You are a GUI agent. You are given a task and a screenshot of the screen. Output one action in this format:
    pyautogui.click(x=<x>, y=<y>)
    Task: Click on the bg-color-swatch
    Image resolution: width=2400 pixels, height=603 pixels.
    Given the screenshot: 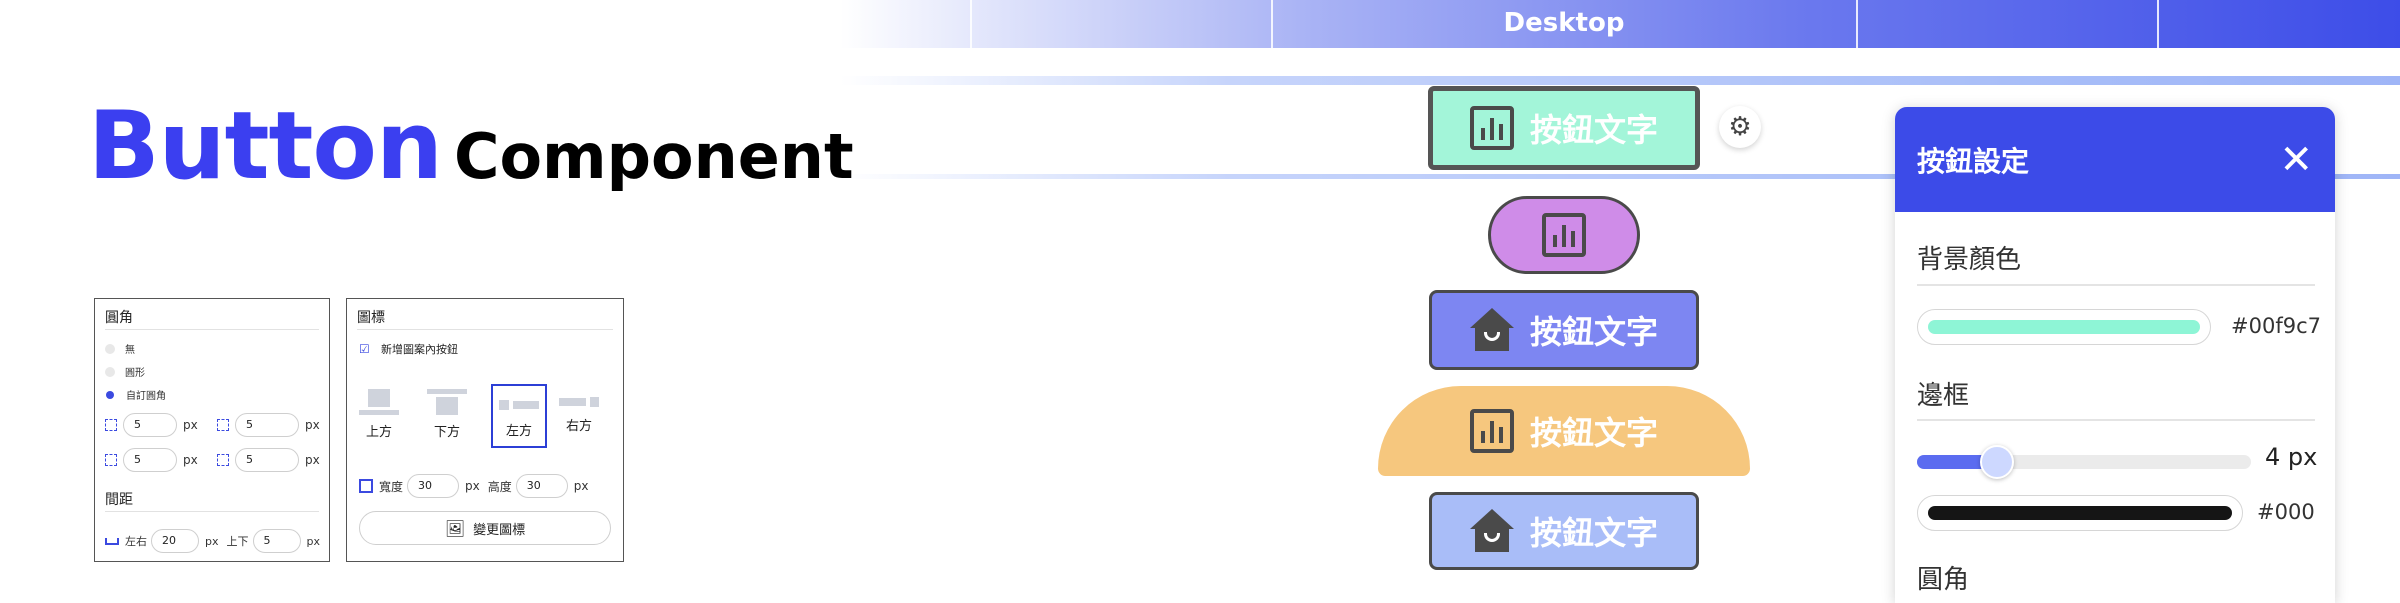 What is the action you would take?
    pyautogui.click(x=2064, y=327)
    